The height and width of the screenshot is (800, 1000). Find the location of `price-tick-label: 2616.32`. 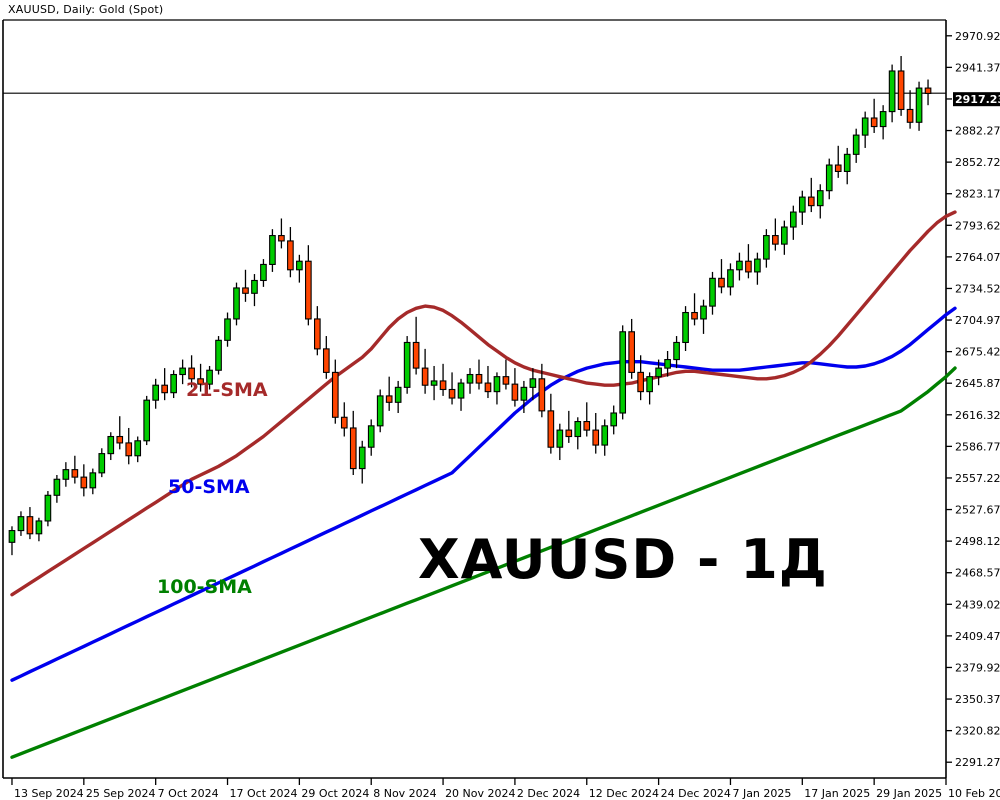

price-tick-label: 2616.32 is located at coordinates (977, 415).